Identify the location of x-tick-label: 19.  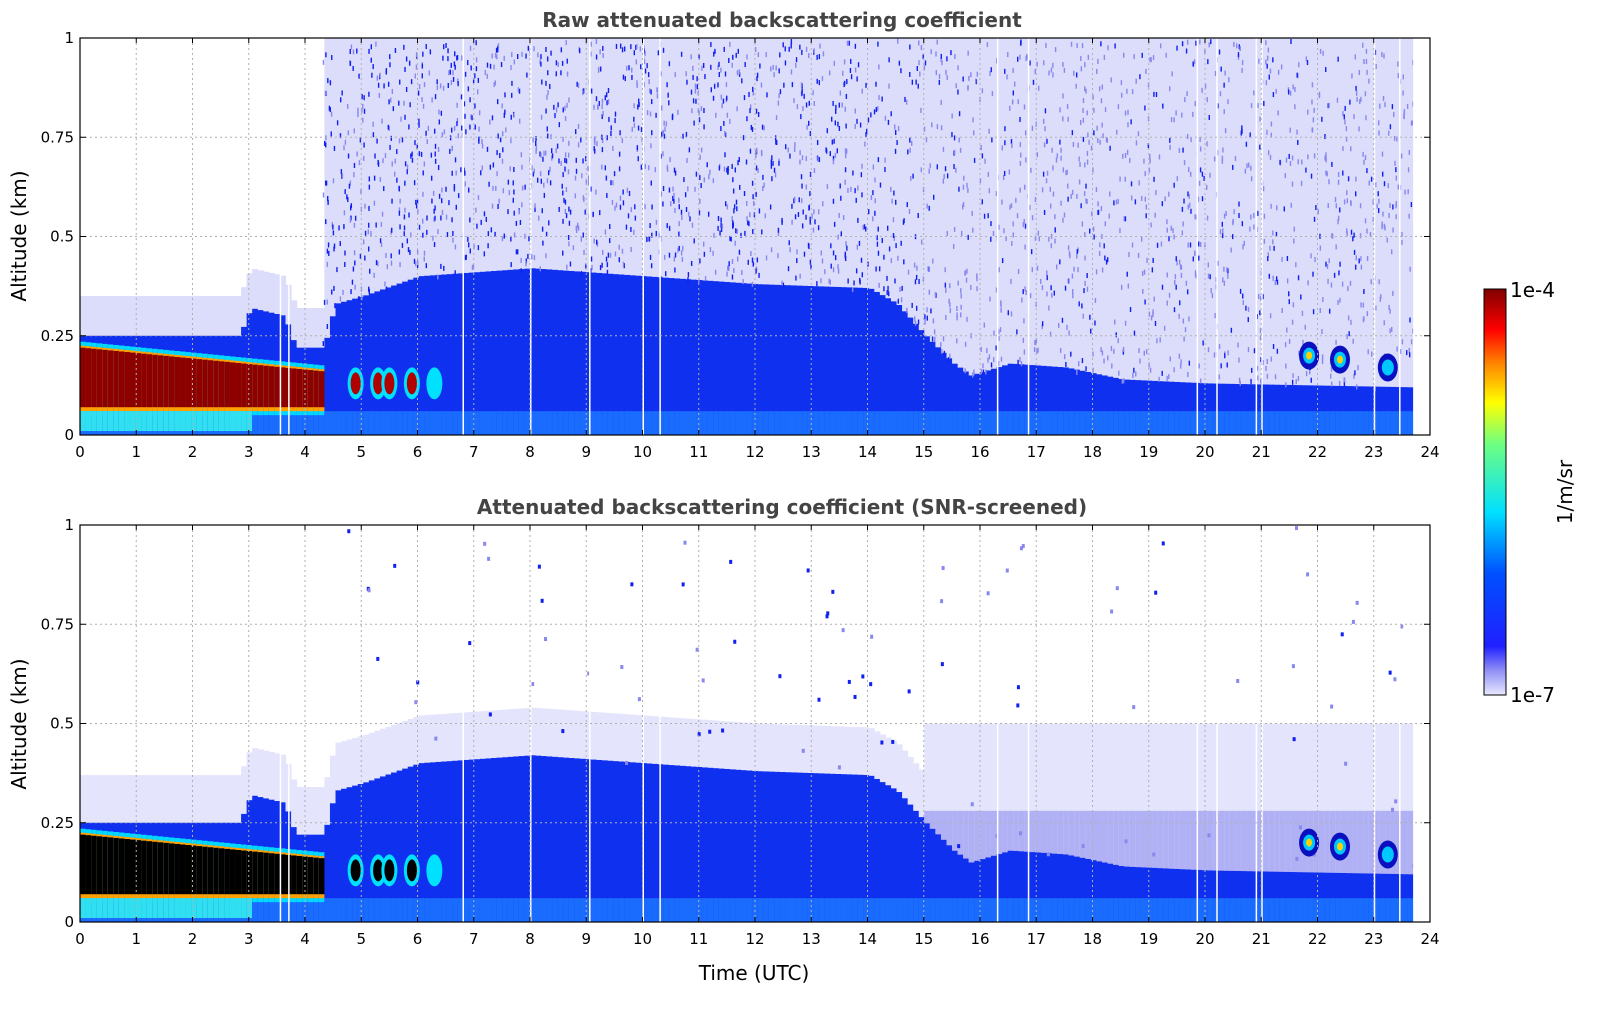
(1148, 452).